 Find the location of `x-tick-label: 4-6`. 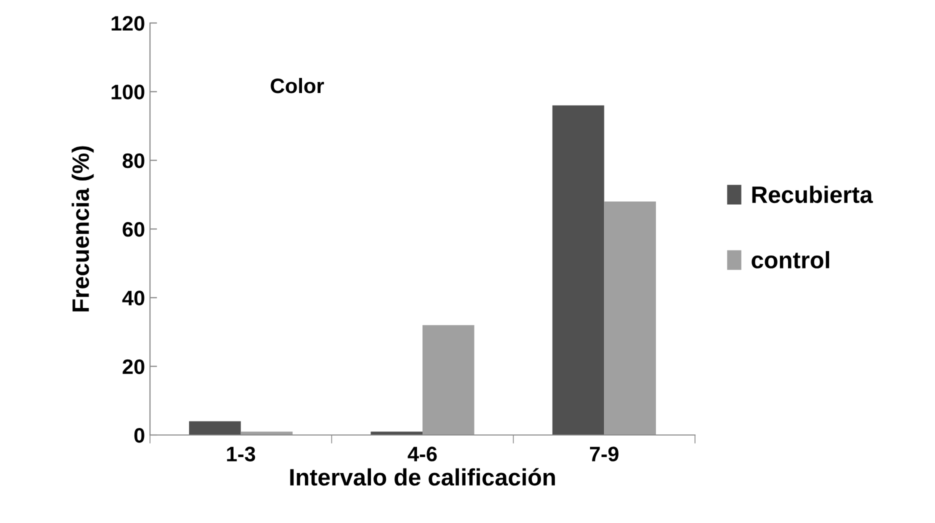

x-tick-label: 4-6 is located at coordinates (422, 454).